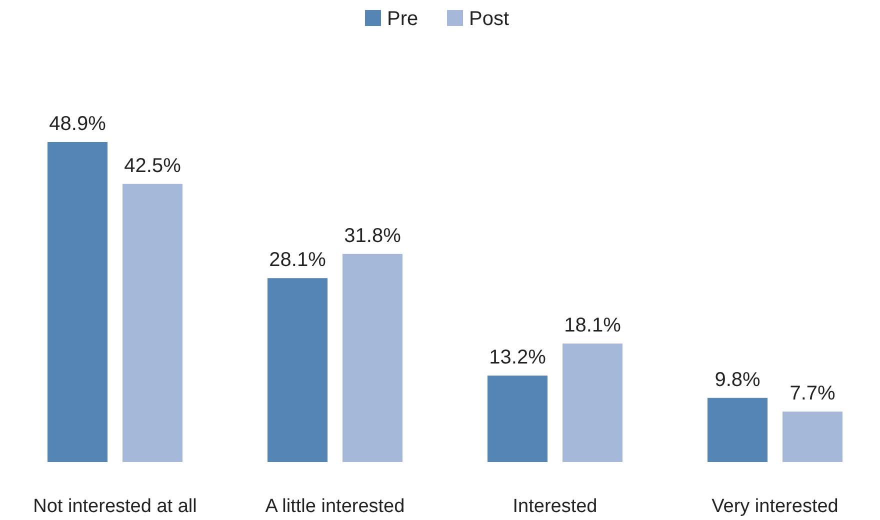 Image resolution: width=880 pixels, height=520 pixels. I want to click on x-tick-label: Interested, so click(555, 506).